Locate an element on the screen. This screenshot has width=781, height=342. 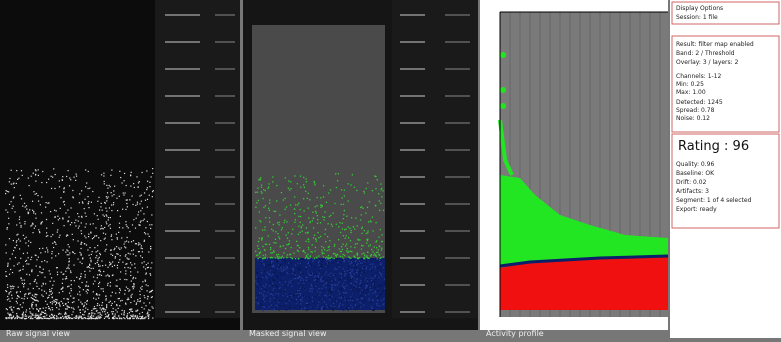
info-text: Noise: 0.12 is located at coordinates (693, 118).